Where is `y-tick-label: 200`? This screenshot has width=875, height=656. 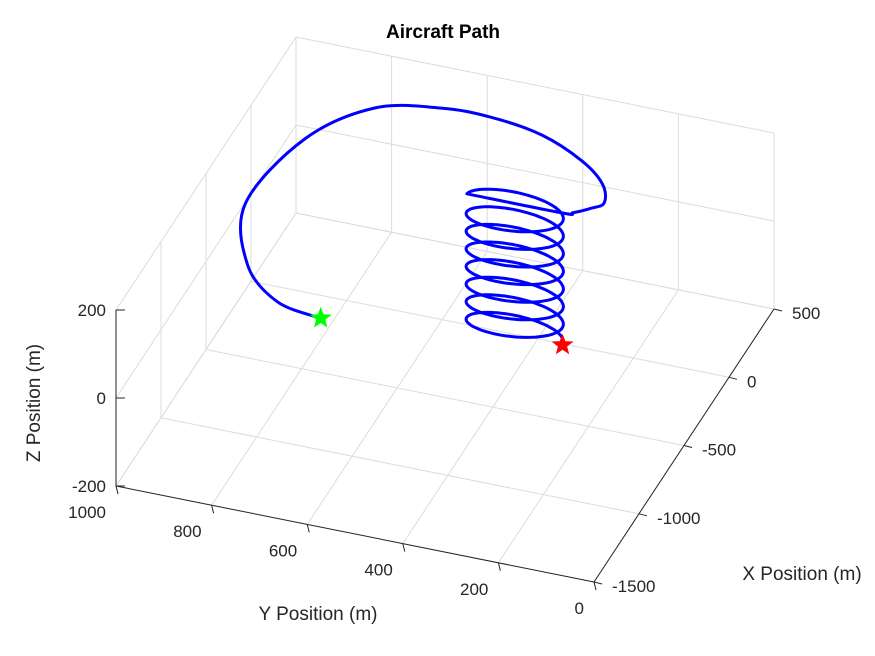
y-tick-label: 200 is located at coordinates (474, 589).